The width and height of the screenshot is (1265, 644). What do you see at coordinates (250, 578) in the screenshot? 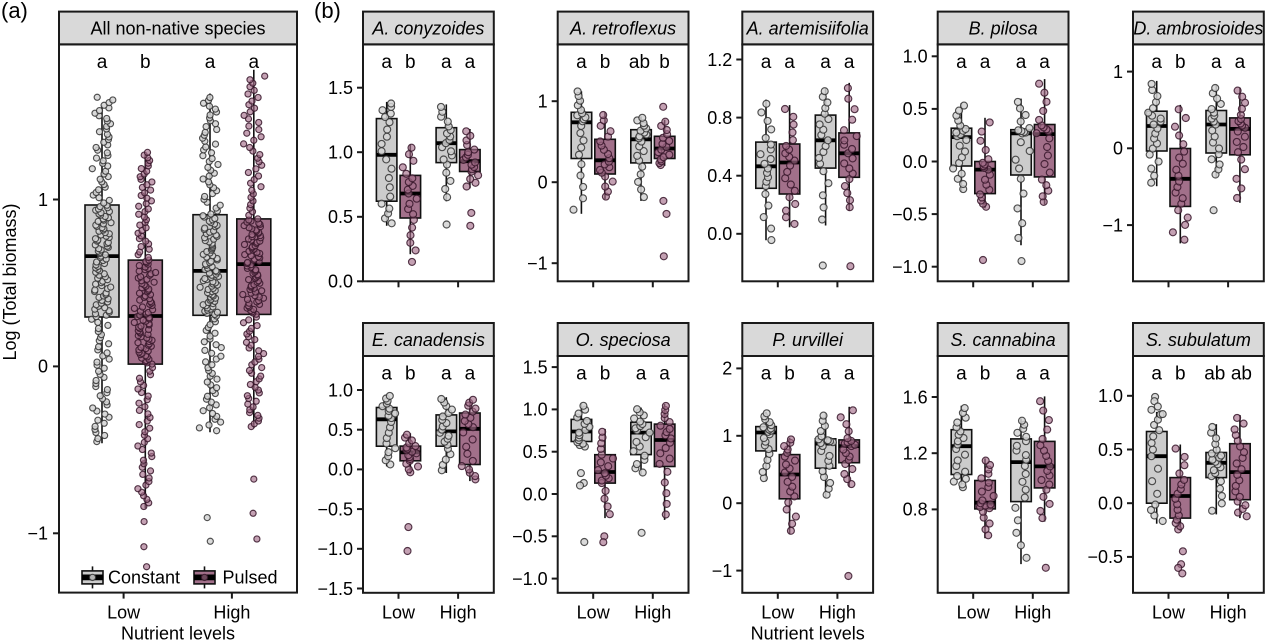
I see `svg-text: Pulsed` at bounding box center [250, 578].